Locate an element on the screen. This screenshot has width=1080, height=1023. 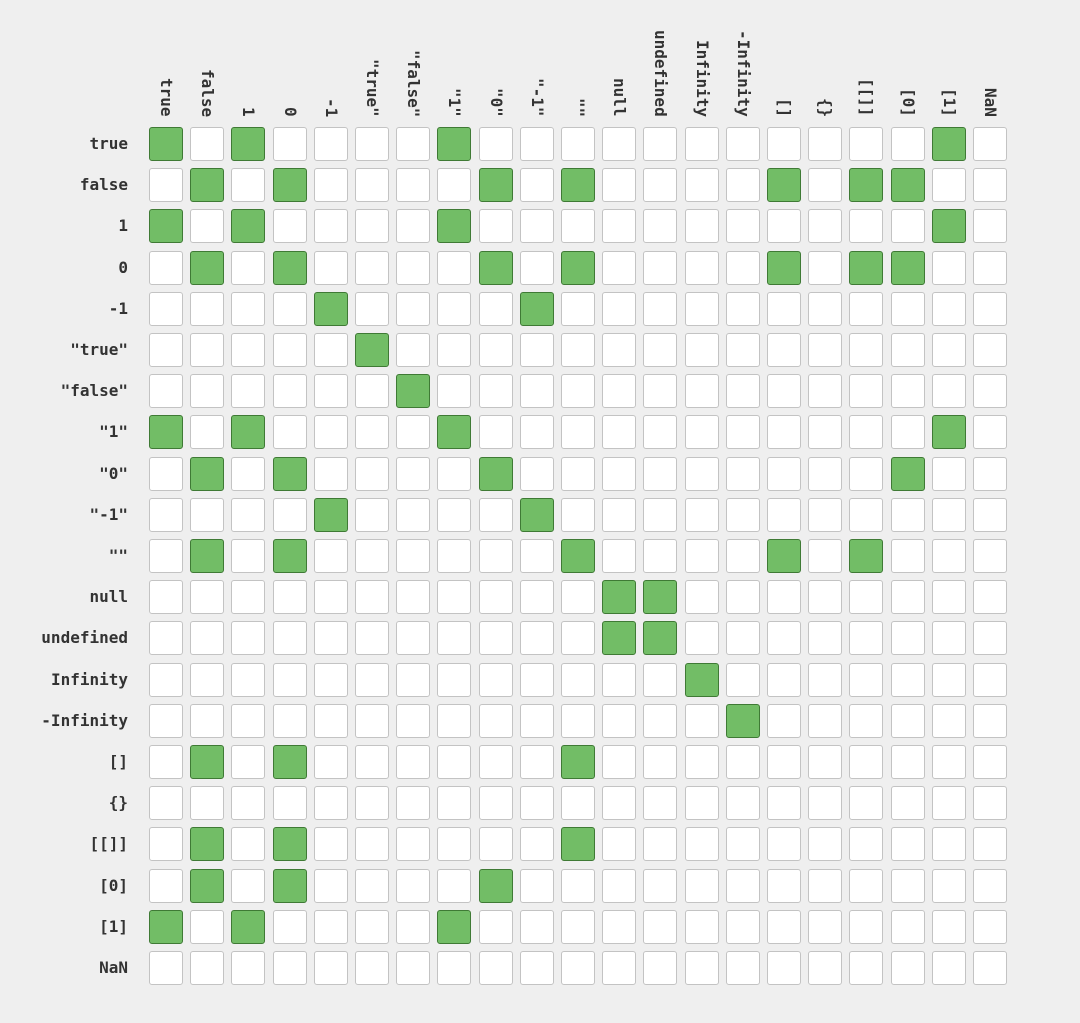
col-label: "" is located at coordinates (578, 108).